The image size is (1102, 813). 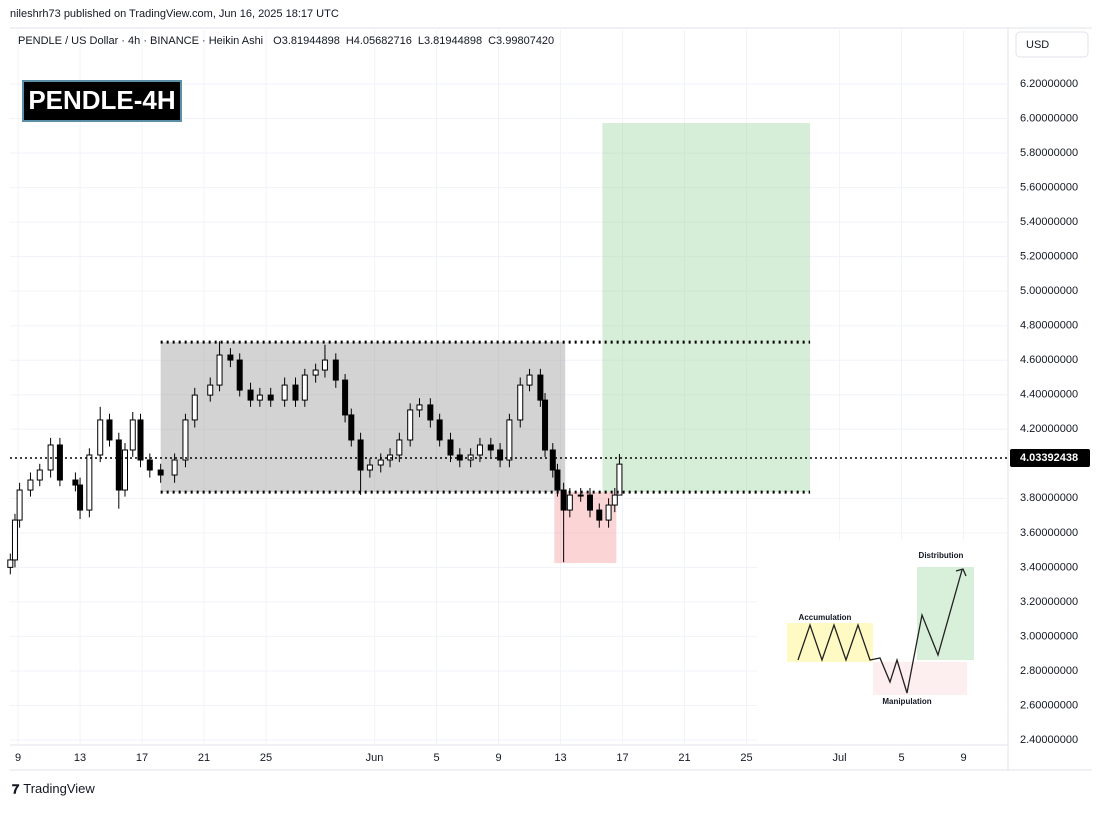 What do you see at coordinates (1049, 602) in the screenshot?
I see `y-tick-label: 3.20000000` at bounding box center [1049, 602].